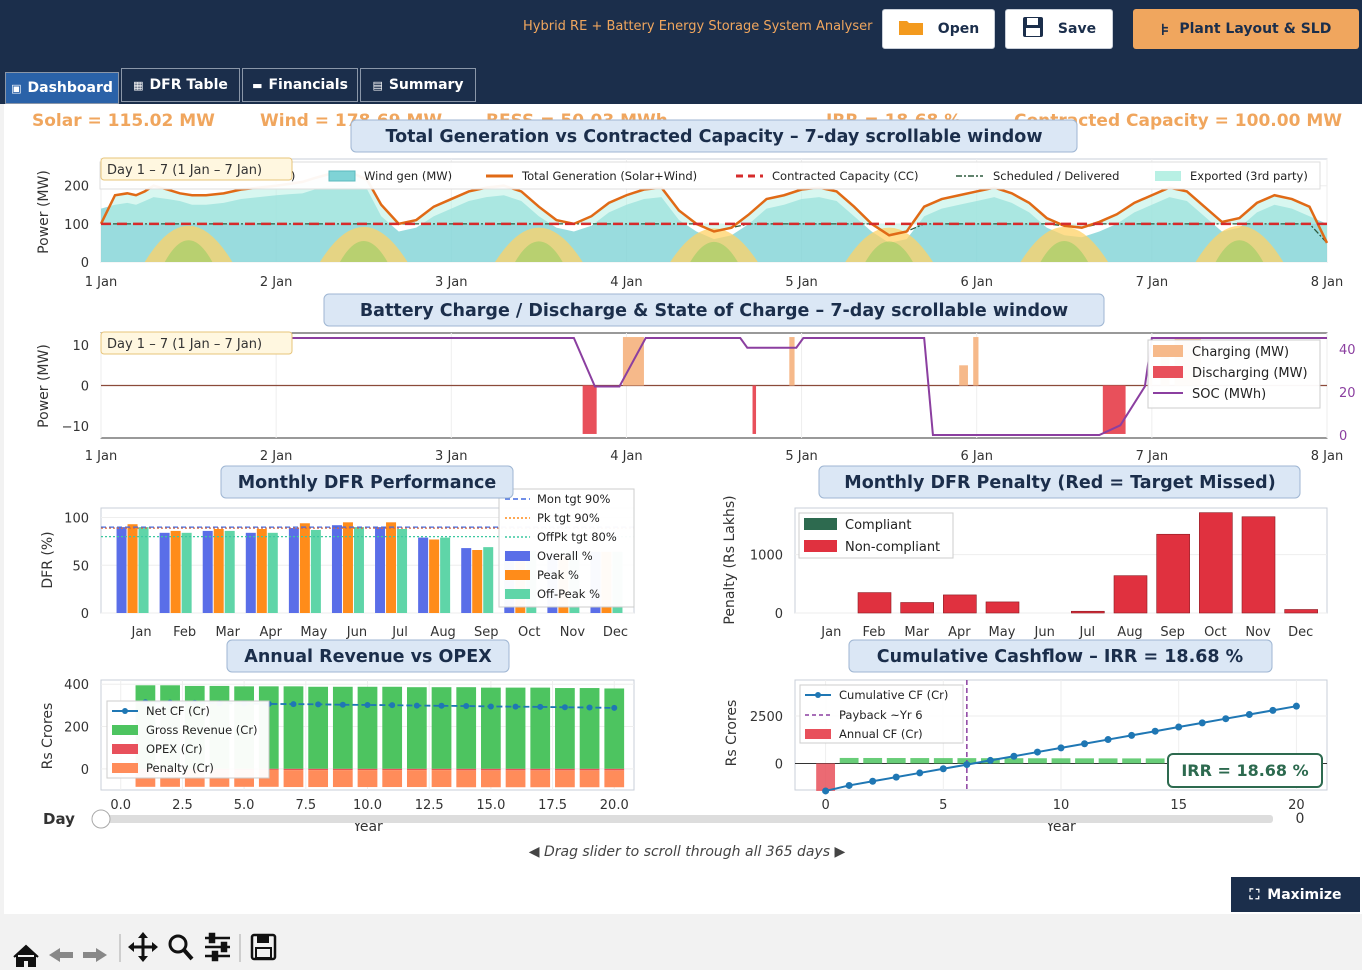 The image size is (1362, 970). Describe the element at coordinates (779, 764) in the screenshot. I see `cf-ytick: 0` at that location.